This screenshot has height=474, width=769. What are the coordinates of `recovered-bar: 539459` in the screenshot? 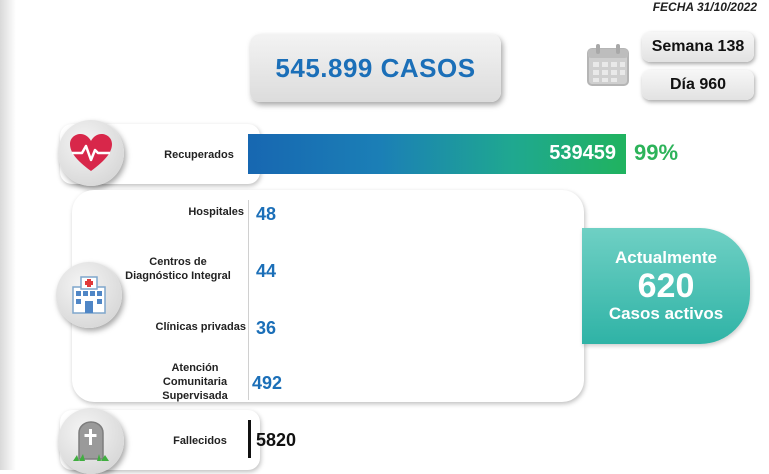 It's located at (437, 154).